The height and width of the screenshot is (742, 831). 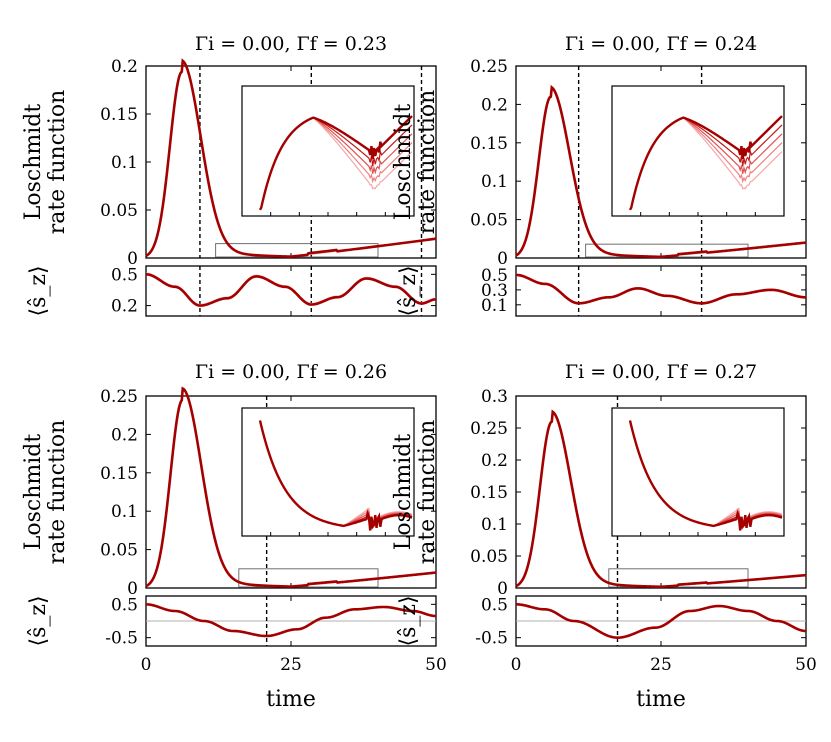 What do you see at coordinates (678, 578) in the screenshot?
I see `zoom-region-box` at bounding box center [678, 578].